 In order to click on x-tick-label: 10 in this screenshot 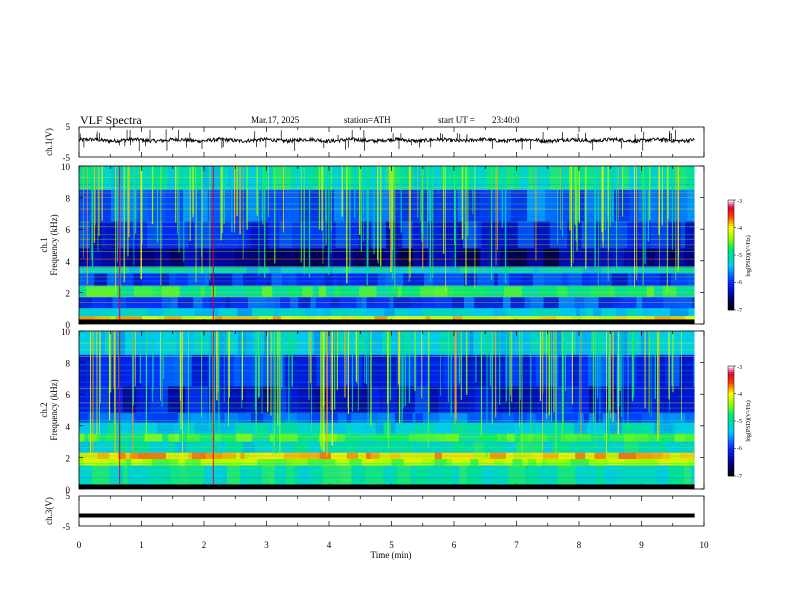, I will do `click(705, 545)`.